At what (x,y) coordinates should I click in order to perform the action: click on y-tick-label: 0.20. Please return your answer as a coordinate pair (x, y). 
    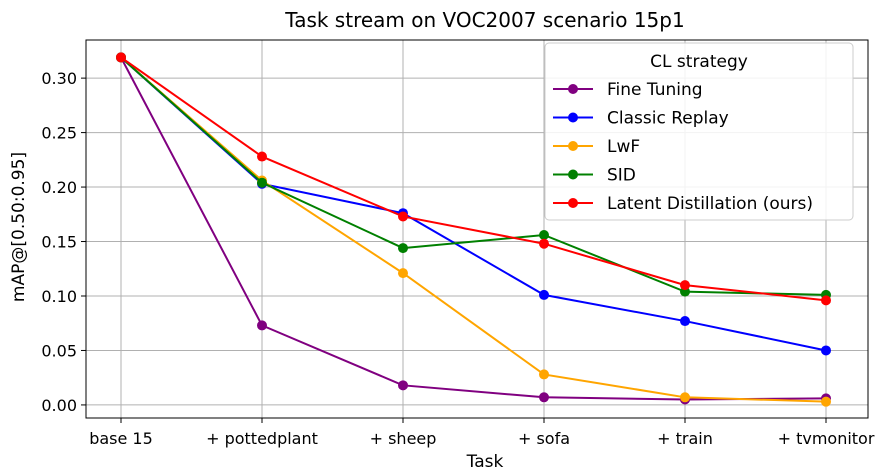
    Looking at the image, I should click on (59, 187).